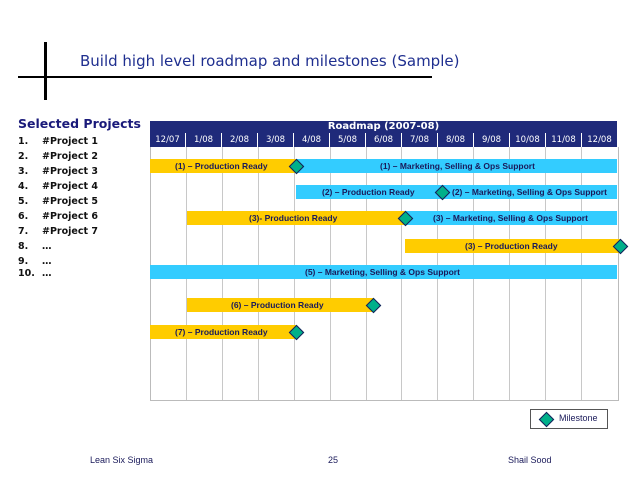  I want to click on bar-label: (6) – Production Ready, so click(277, 305).